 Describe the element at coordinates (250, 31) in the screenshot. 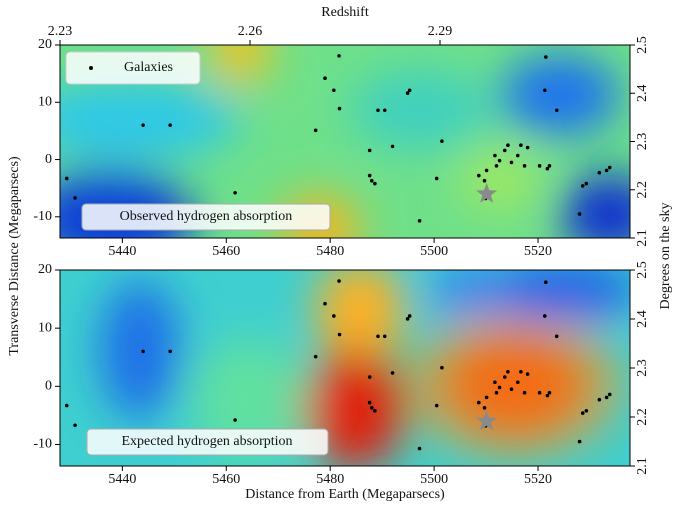

I see `x2-tick-label: 2.26` at that location.